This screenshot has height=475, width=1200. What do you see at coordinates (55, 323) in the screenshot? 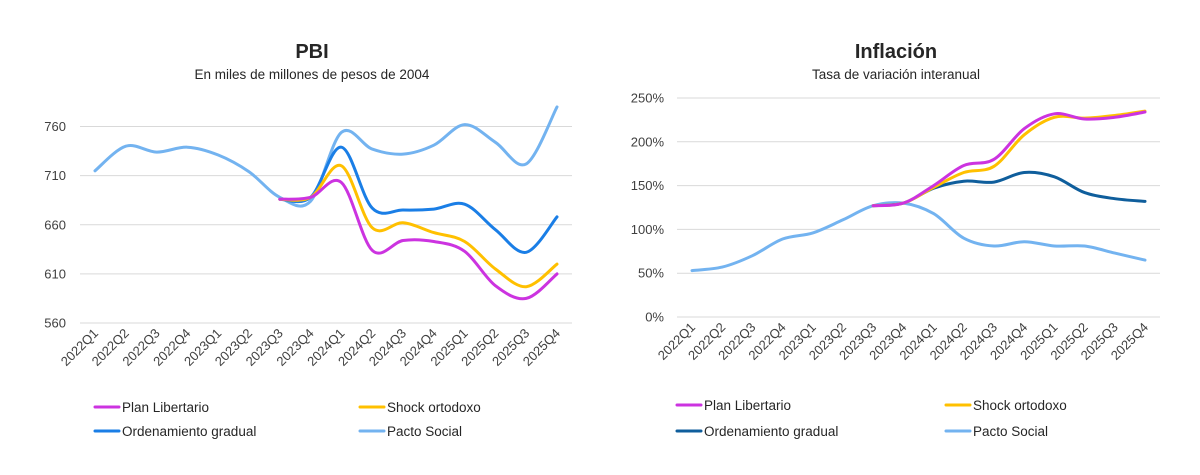
I see `y-tick-label: 560` at bounding box center [55, 323].